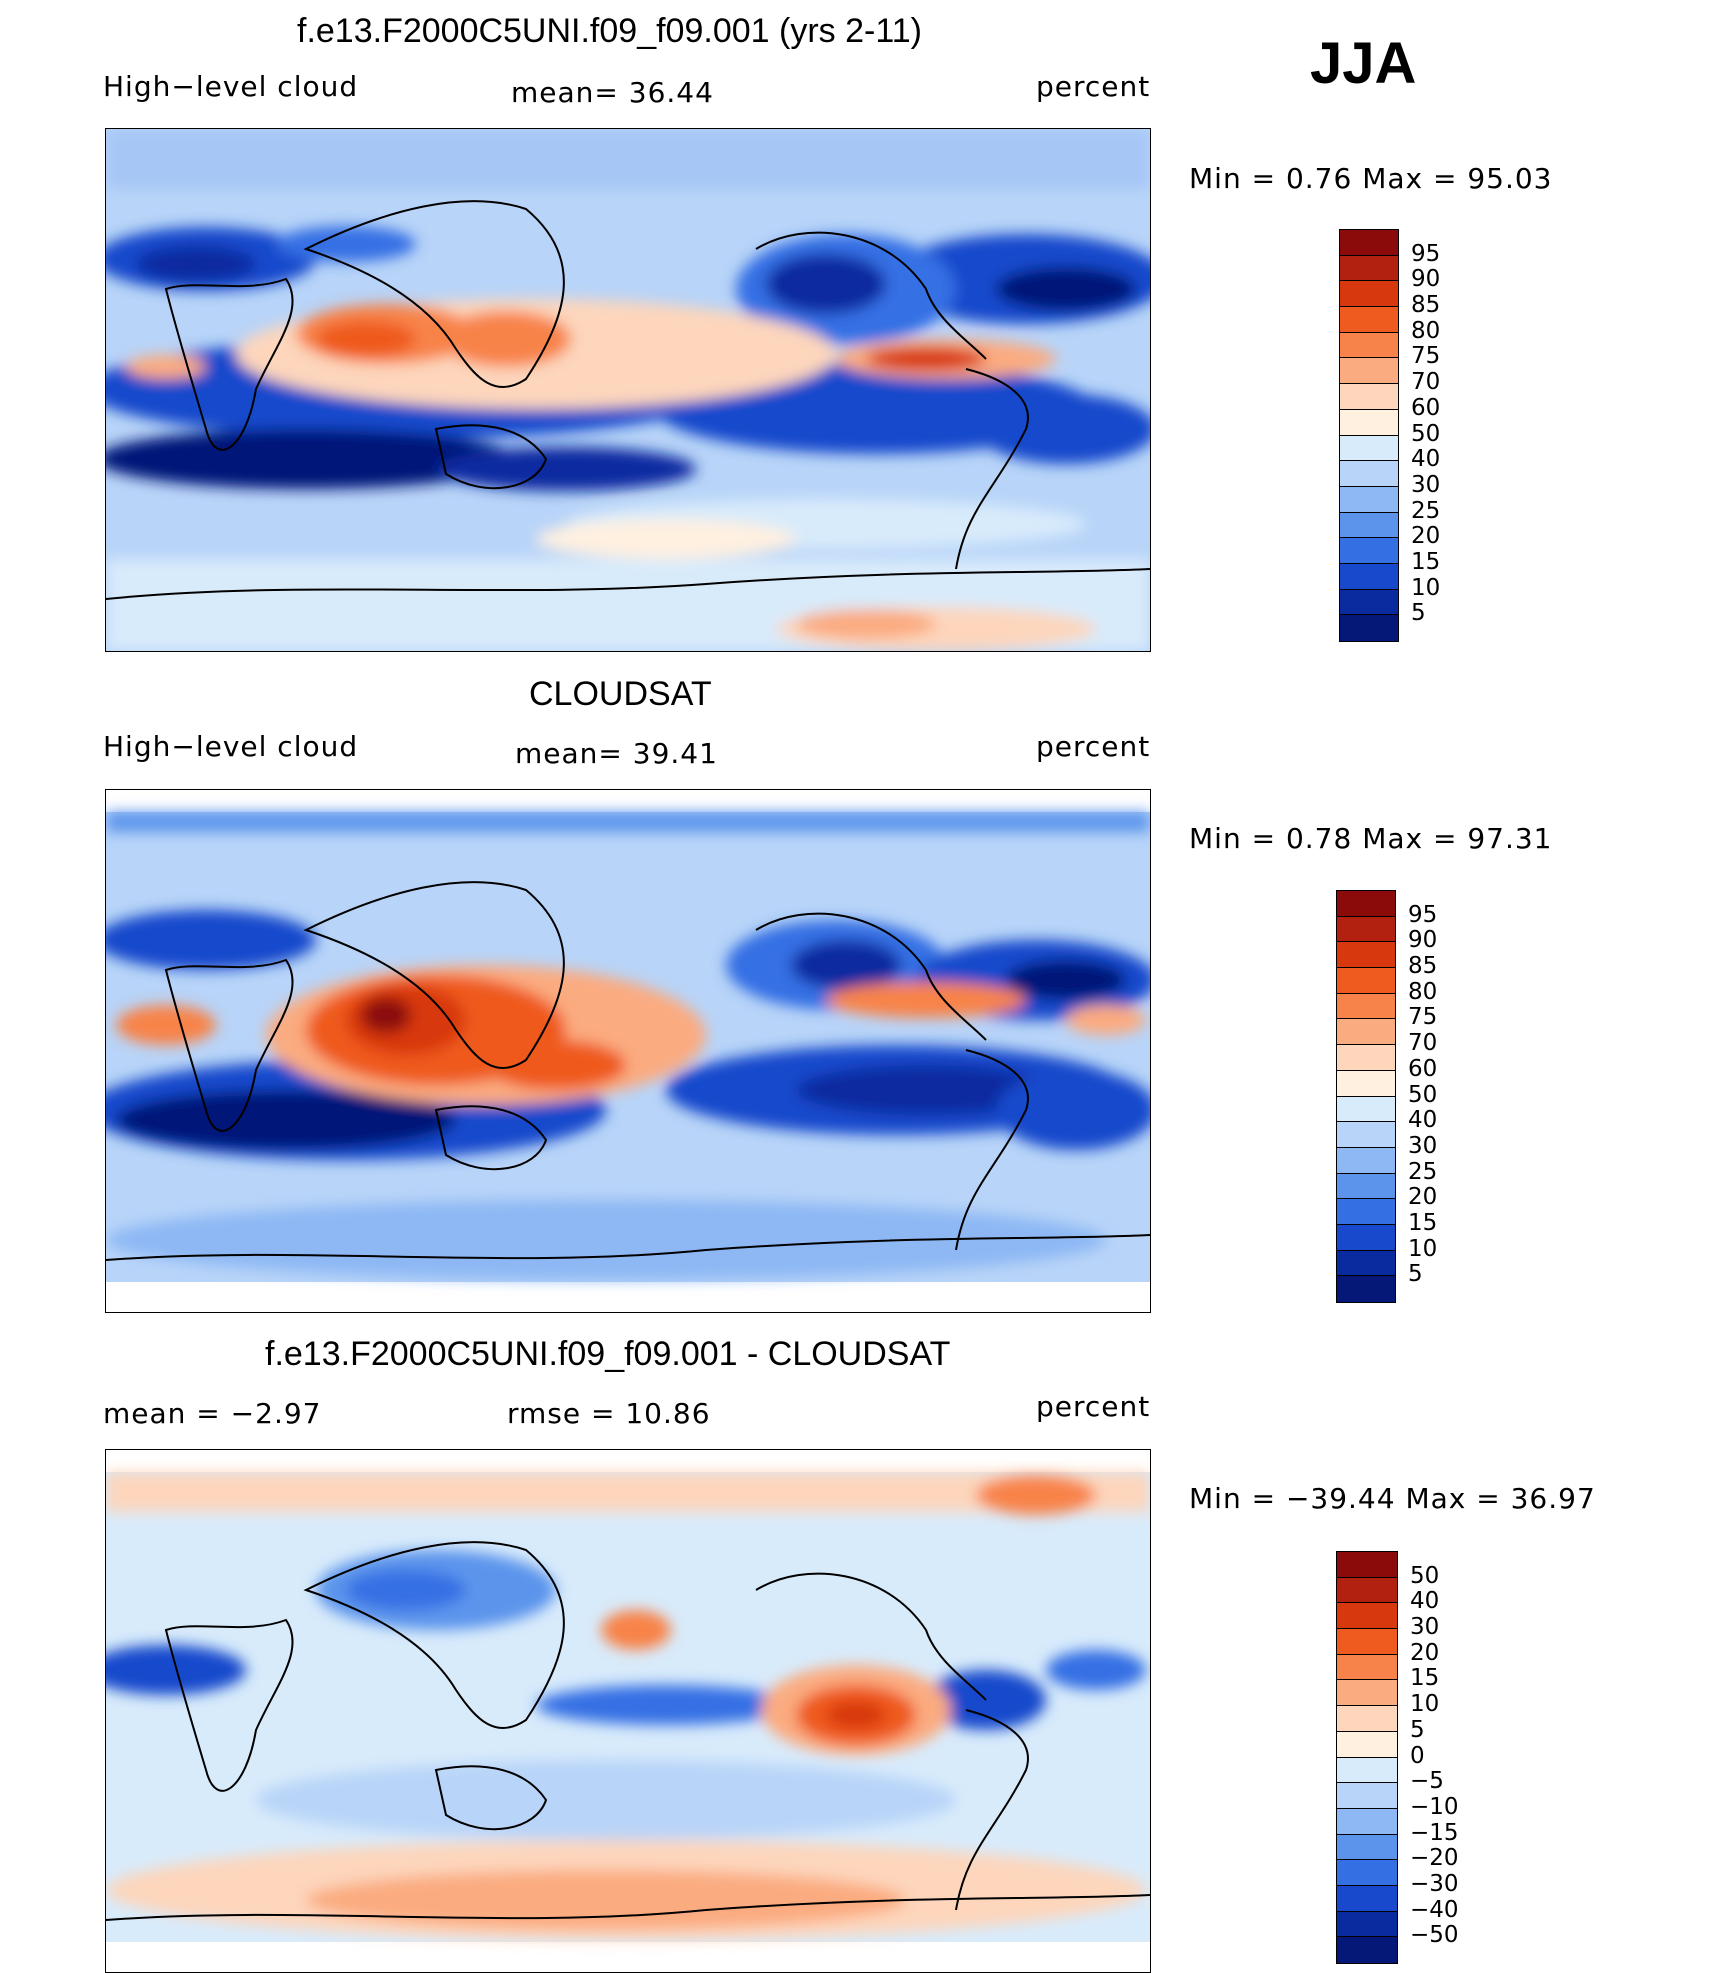  I want to click on variable-label: High−level cloud, so click(231, 86).